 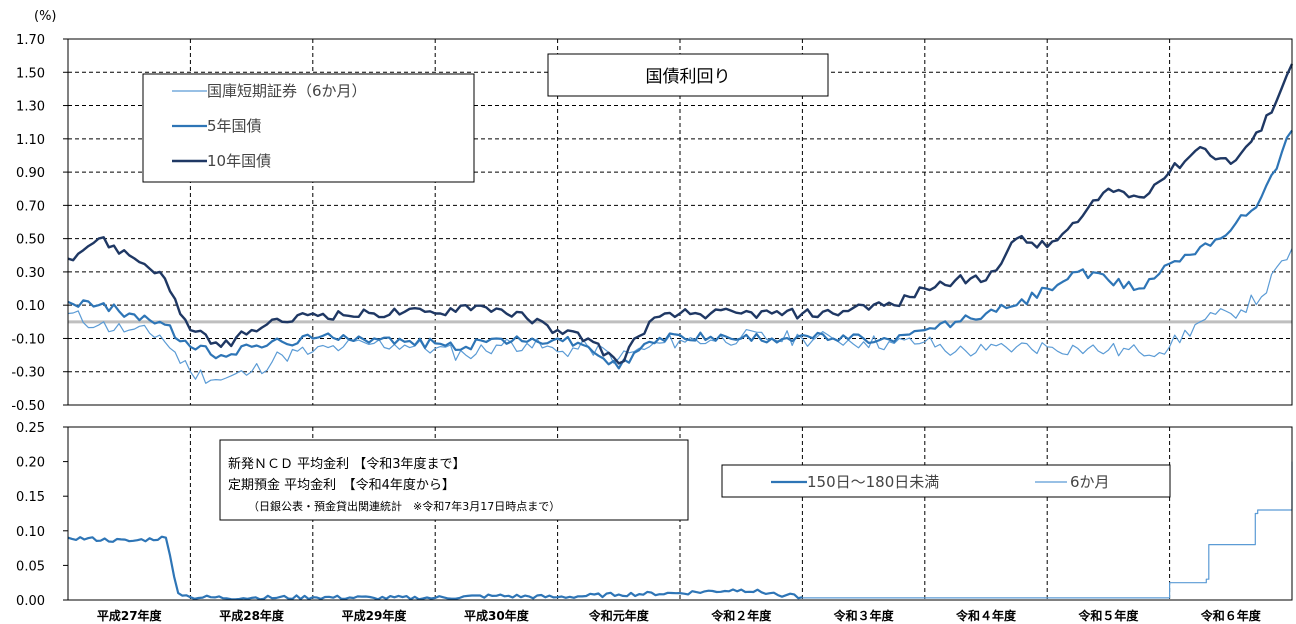 What do you see at coordinates (347, 464) in the screenshot?
I see `note-line-1: 新発ＮＣＤ 平均金利 【令和3年度まで】` at bounding box center [347, 464].